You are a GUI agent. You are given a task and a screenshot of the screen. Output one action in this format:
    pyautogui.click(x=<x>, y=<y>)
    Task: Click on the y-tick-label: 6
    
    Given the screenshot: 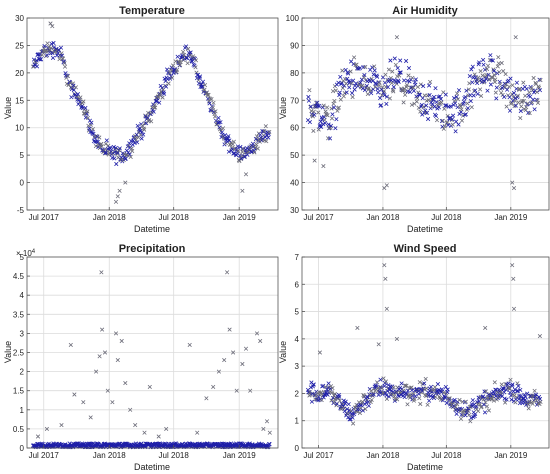 What is the action you would take?
    pyautogui.click(x=297, y=284)
    